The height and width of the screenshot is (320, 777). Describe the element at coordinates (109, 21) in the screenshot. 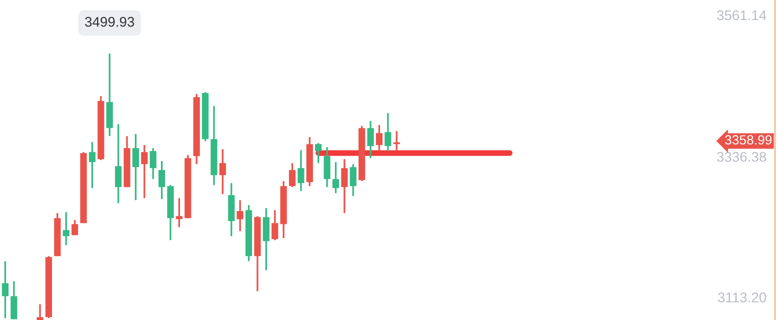

I see `annotation: 3499.93` at that location.